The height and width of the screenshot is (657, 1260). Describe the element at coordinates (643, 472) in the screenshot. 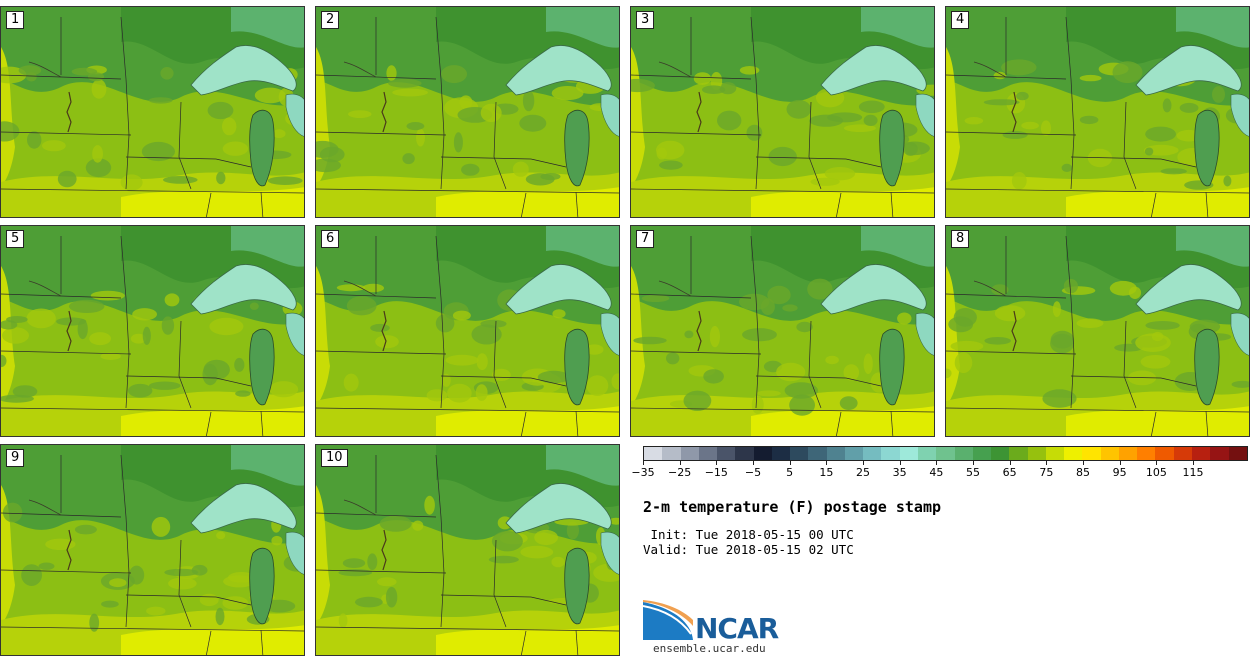

I see `colorbar-tick-label: −35` at that location.